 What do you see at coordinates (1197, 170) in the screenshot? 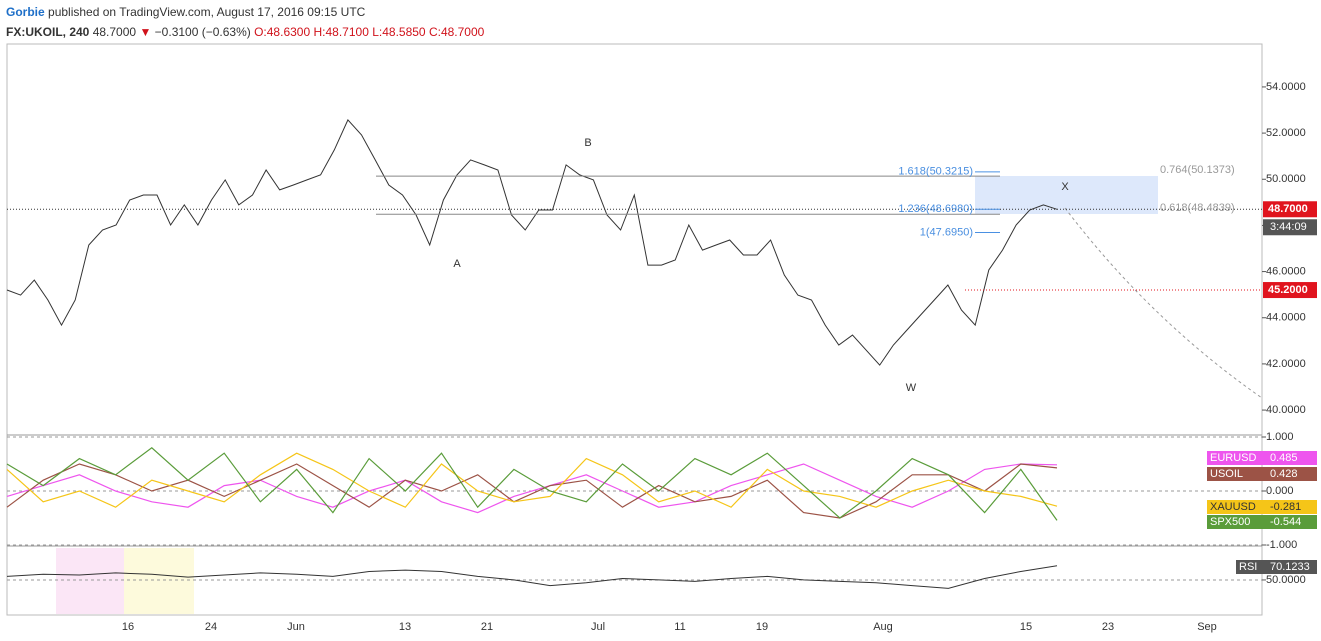
I see `retracement-label: 0.764(50.1373)` at bounding box center [1197, 170].